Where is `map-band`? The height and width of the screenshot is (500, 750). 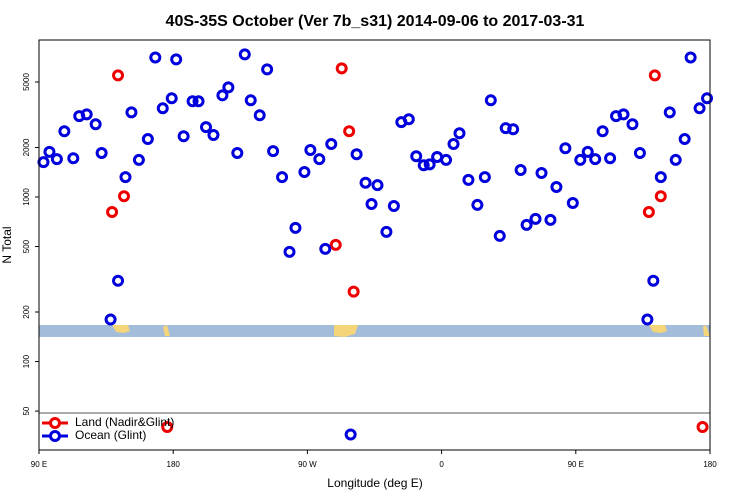
map-band is located at coordinates (374, 331).